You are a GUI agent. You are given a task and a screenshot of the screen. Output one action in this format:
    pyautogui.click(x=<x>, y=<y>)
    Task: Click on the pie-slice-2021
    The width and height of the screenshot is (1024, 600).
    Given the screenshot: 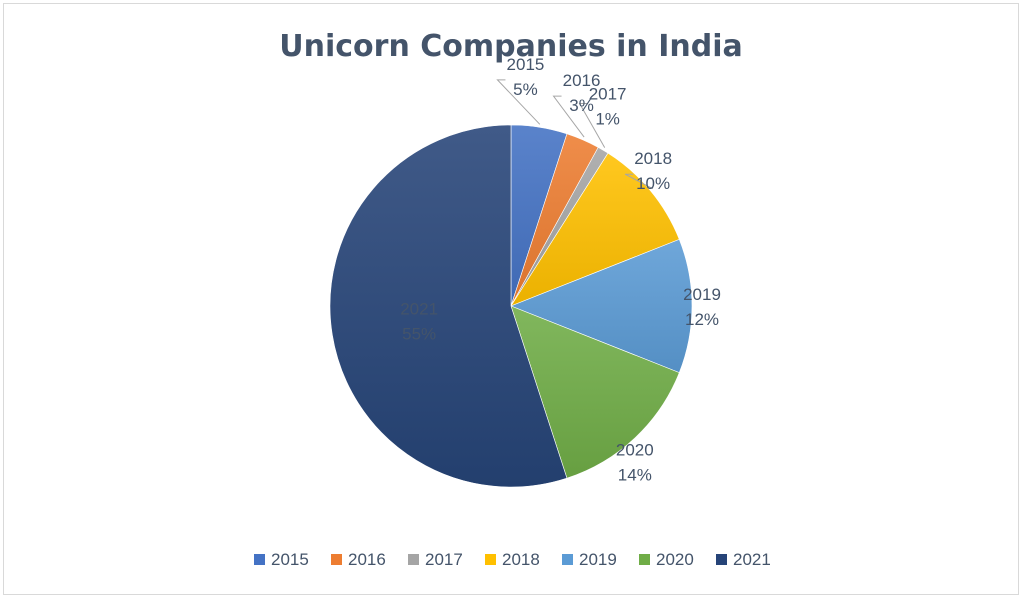 What is the action you would take?
    pyautogui.click(x=448, y=306)
    